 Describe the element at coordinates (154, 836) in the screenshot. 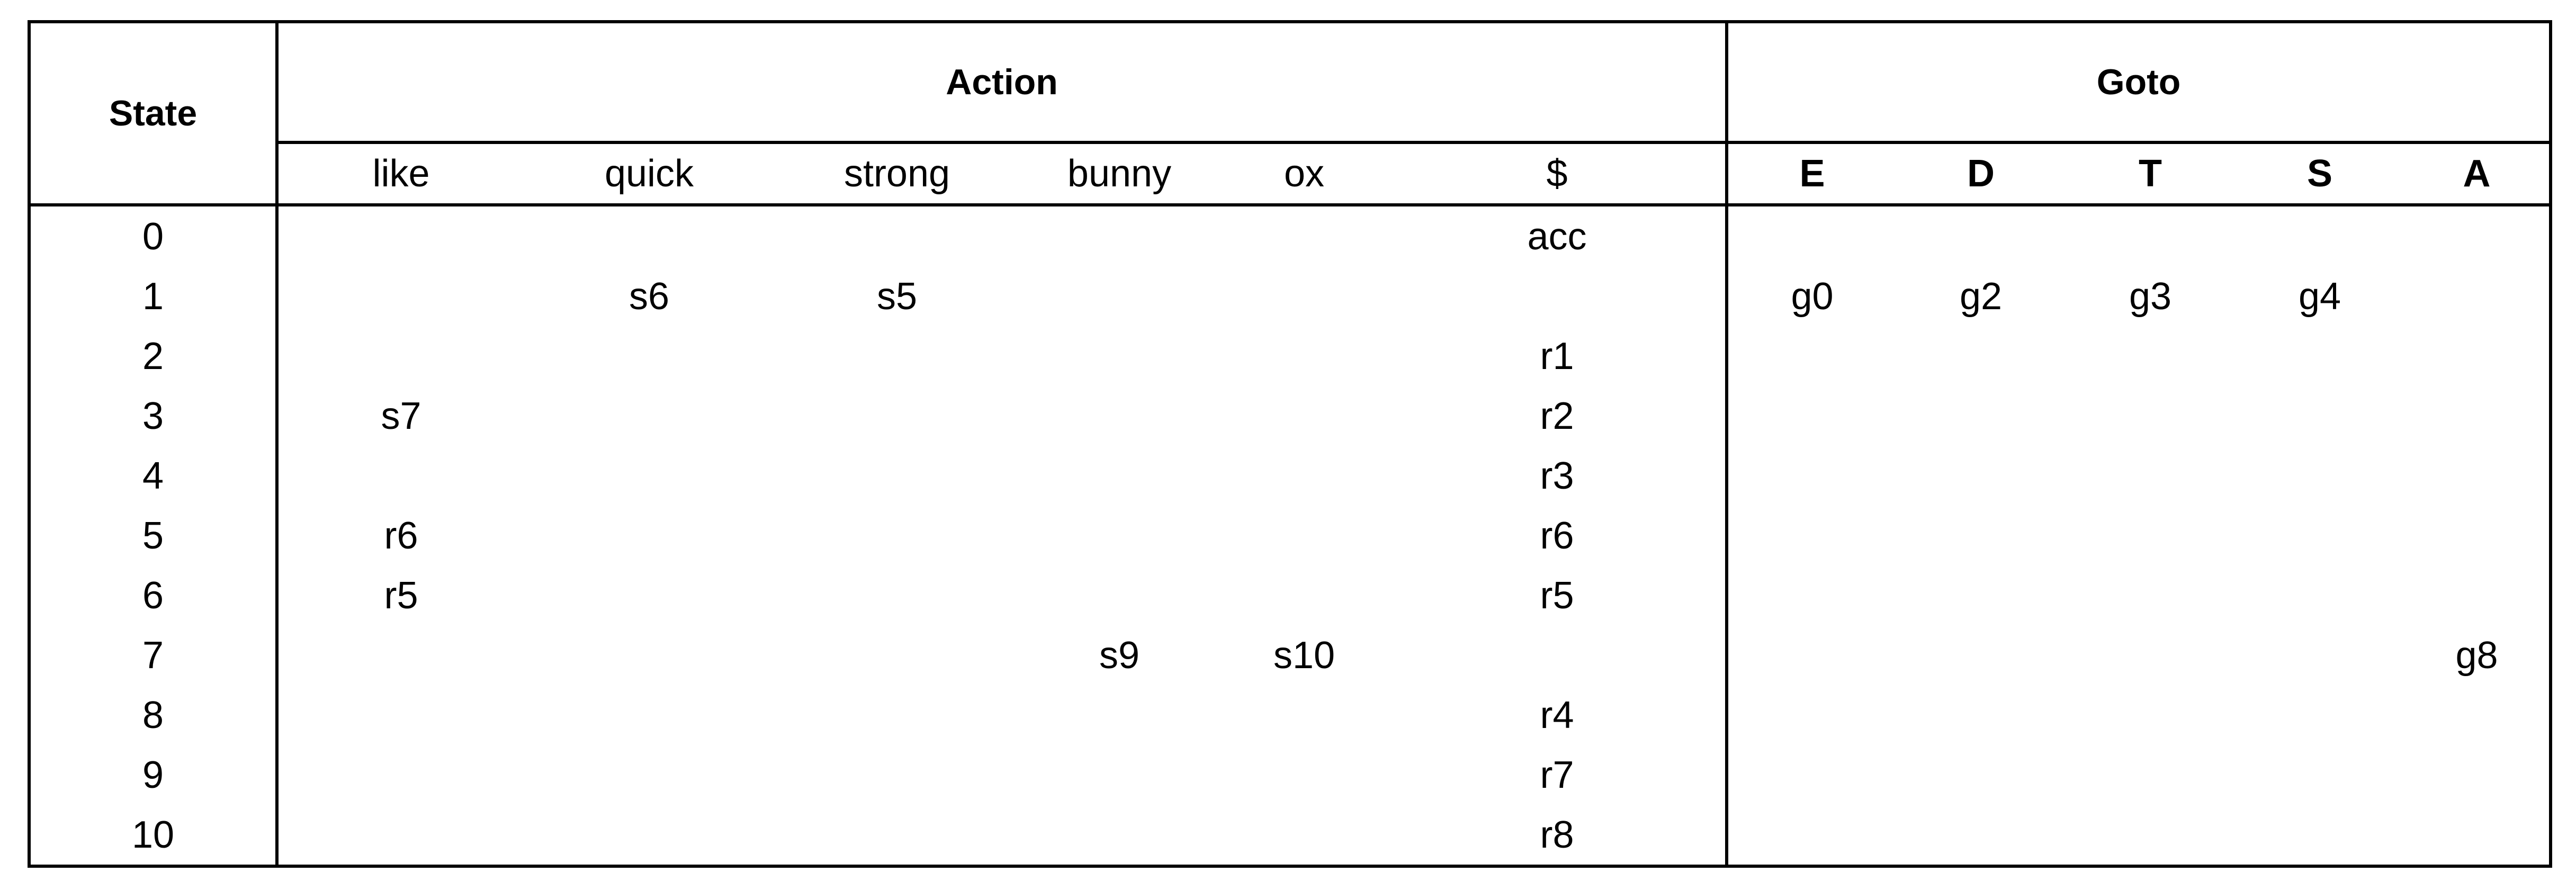

I see `state-cell: 10` at that location.